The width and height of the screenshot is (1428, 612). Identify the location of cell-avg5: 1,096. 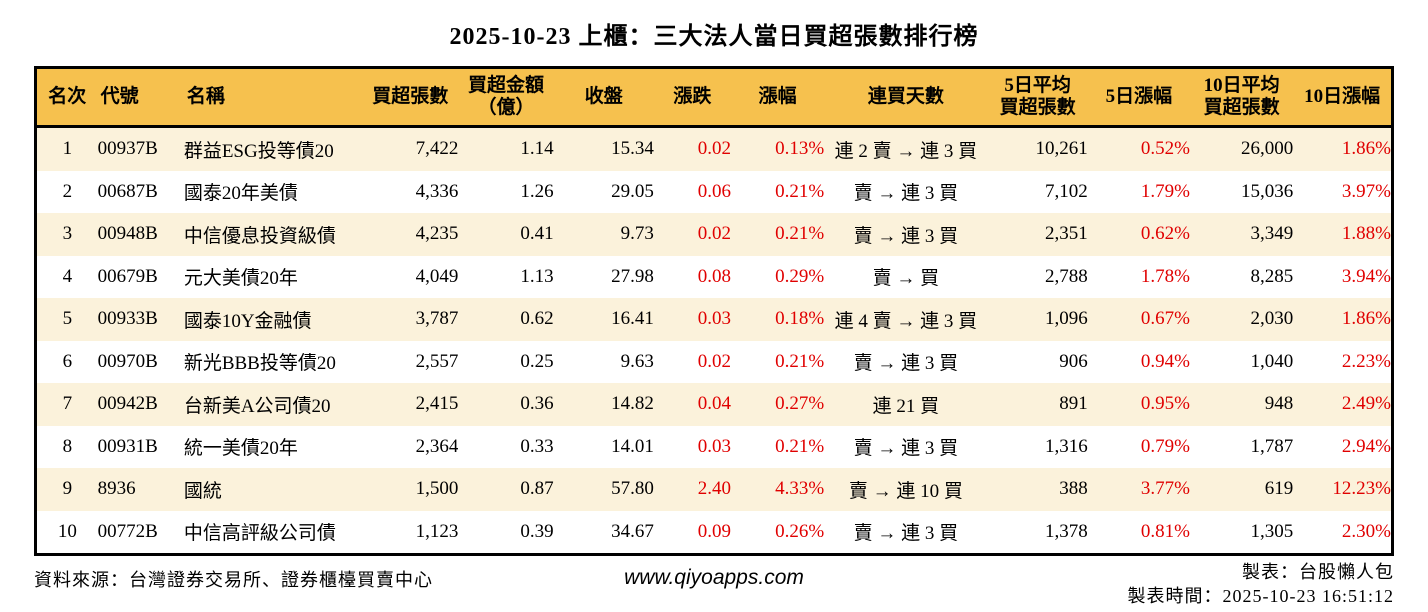
(1066, 319).